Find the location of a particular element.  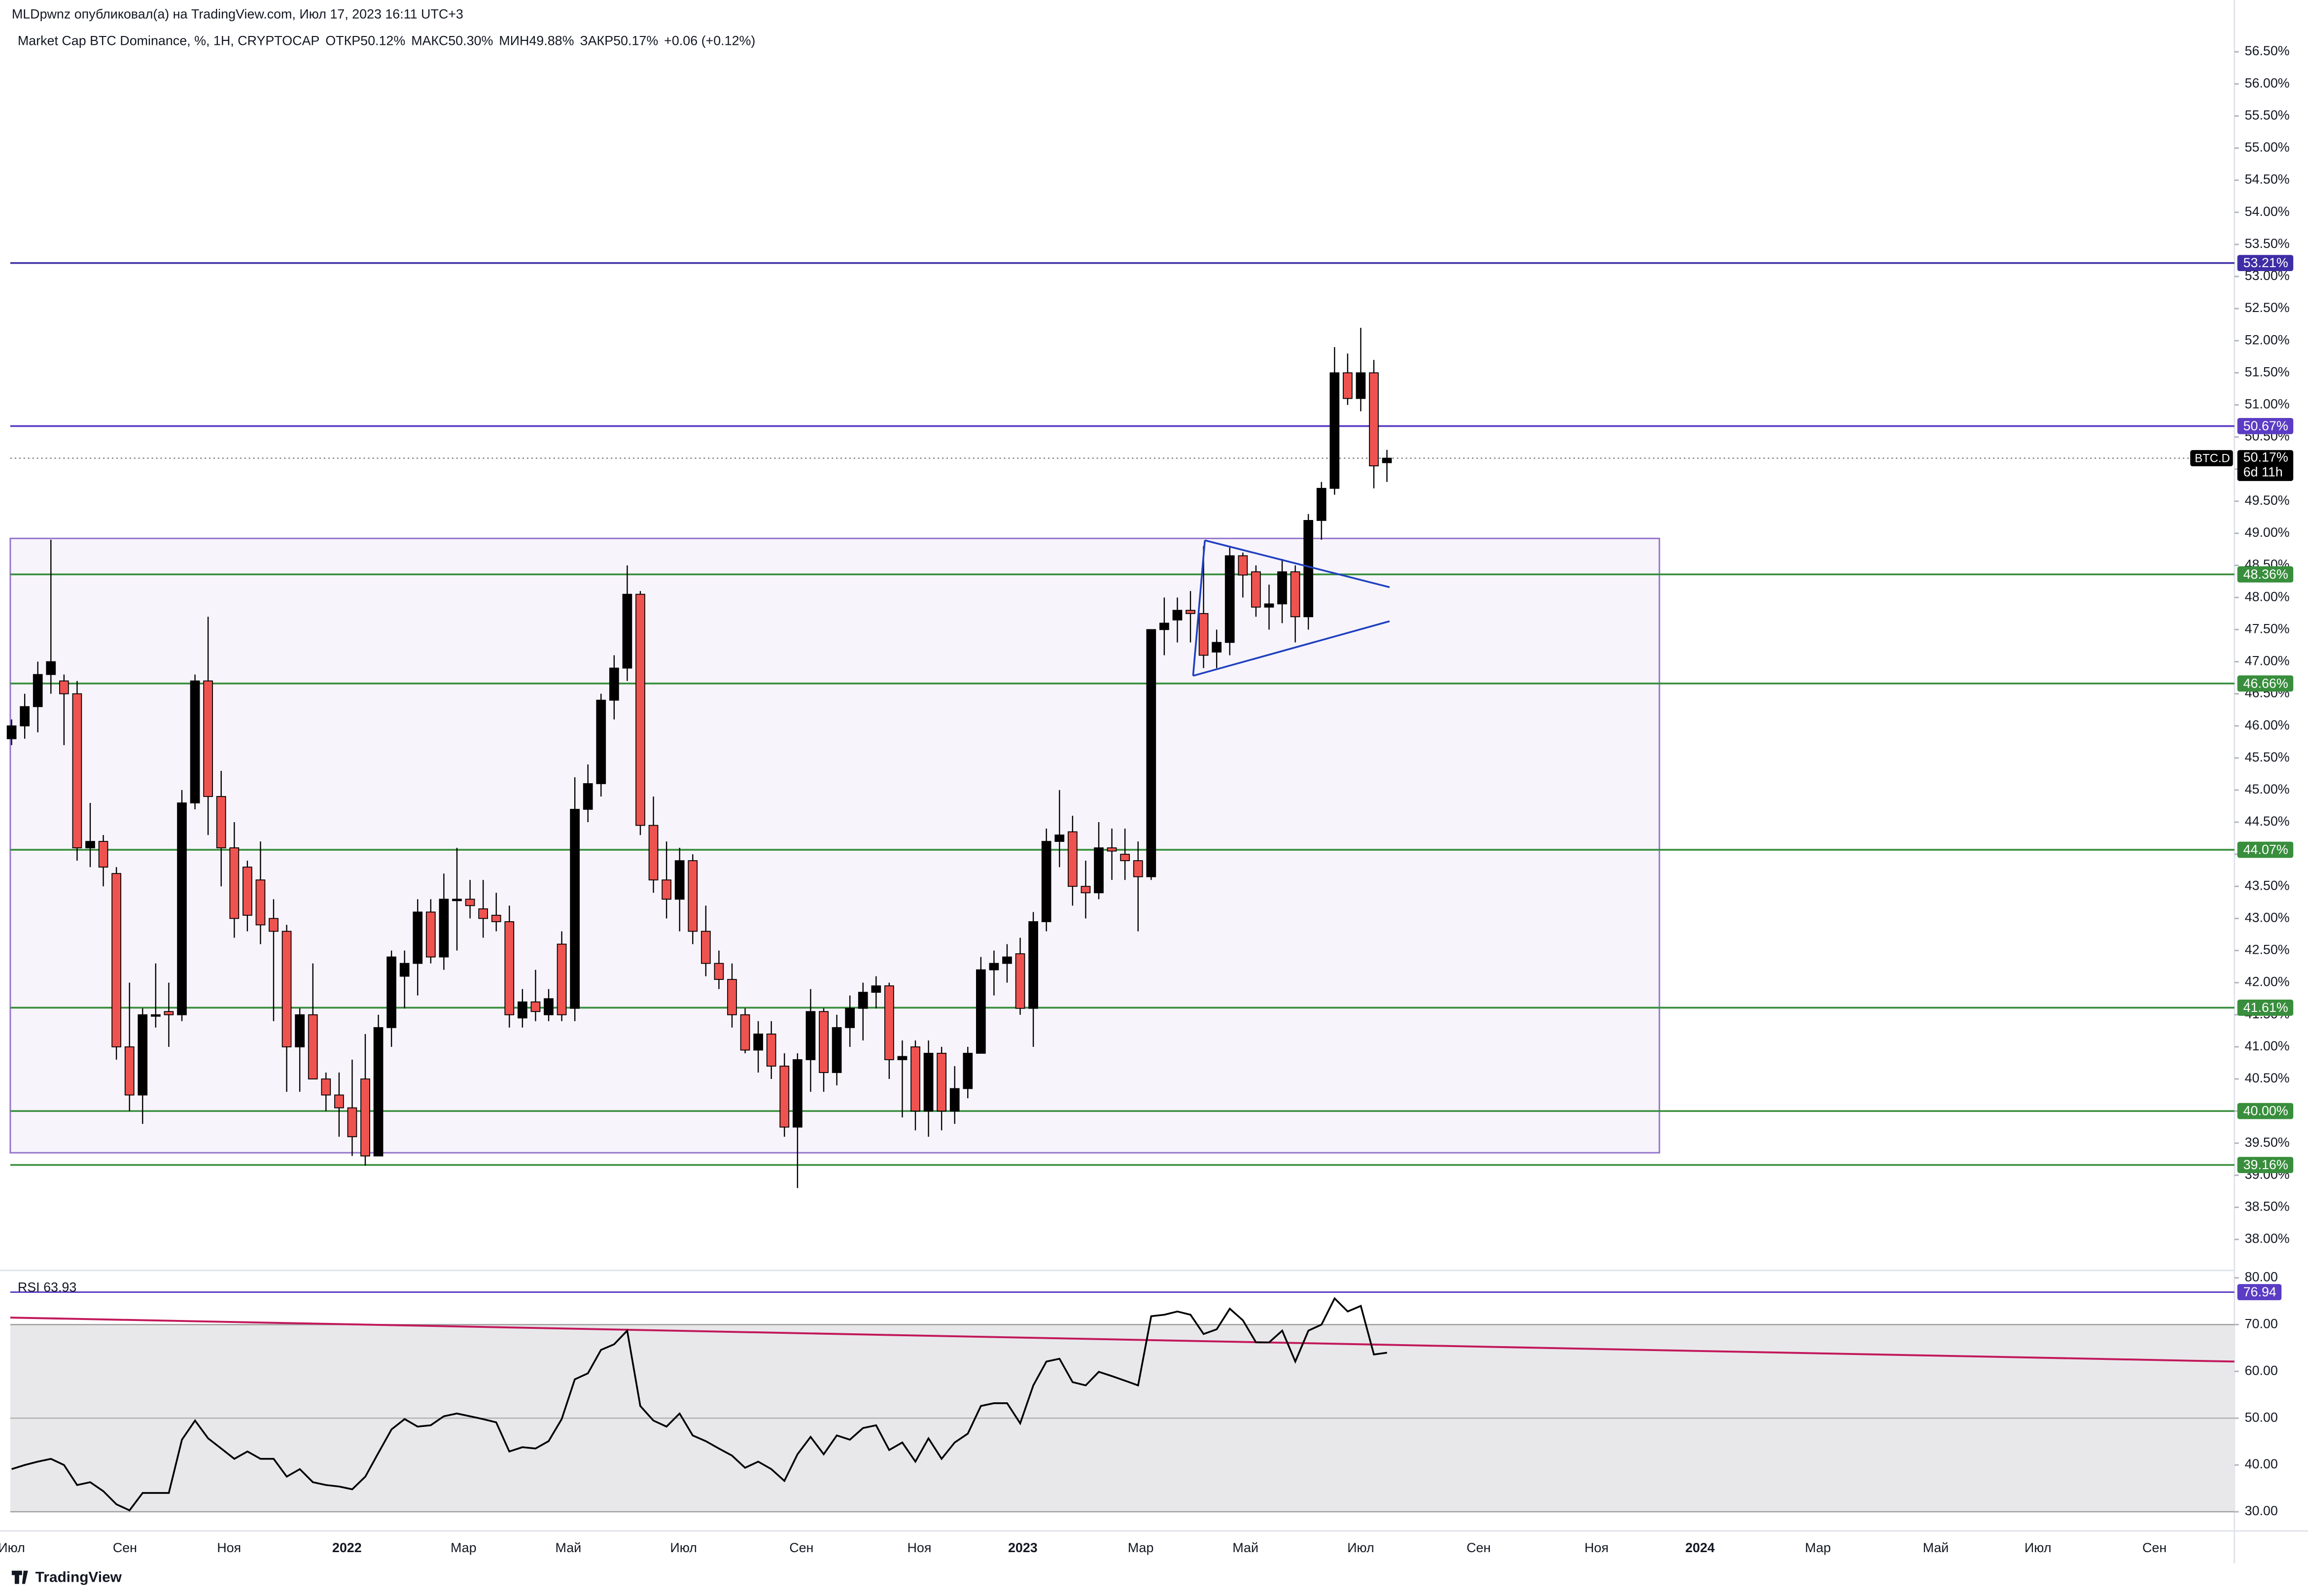

y-tick-label: 53.50% is located at coordinates (2267, 243).